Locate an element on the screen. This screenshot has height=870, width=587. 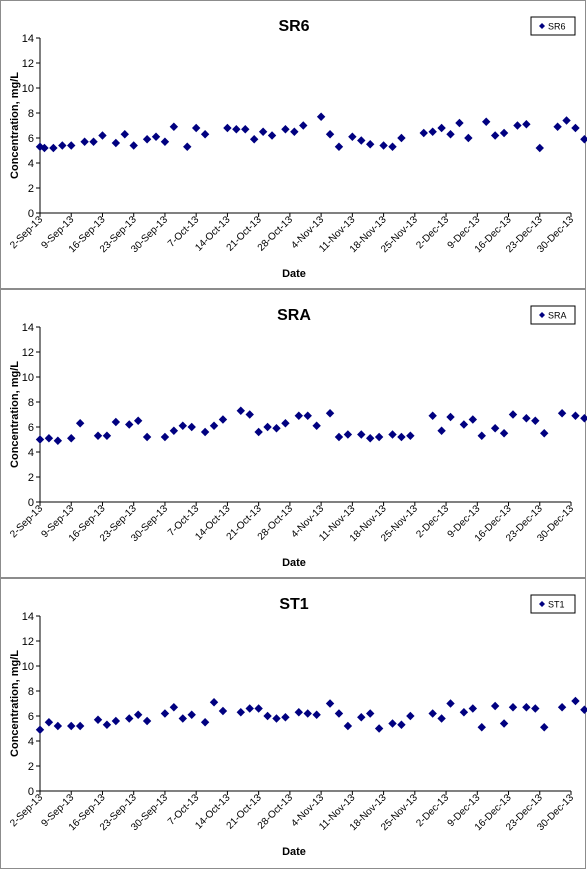
y-tick-label: 4 is located at coordinates (31, 453).